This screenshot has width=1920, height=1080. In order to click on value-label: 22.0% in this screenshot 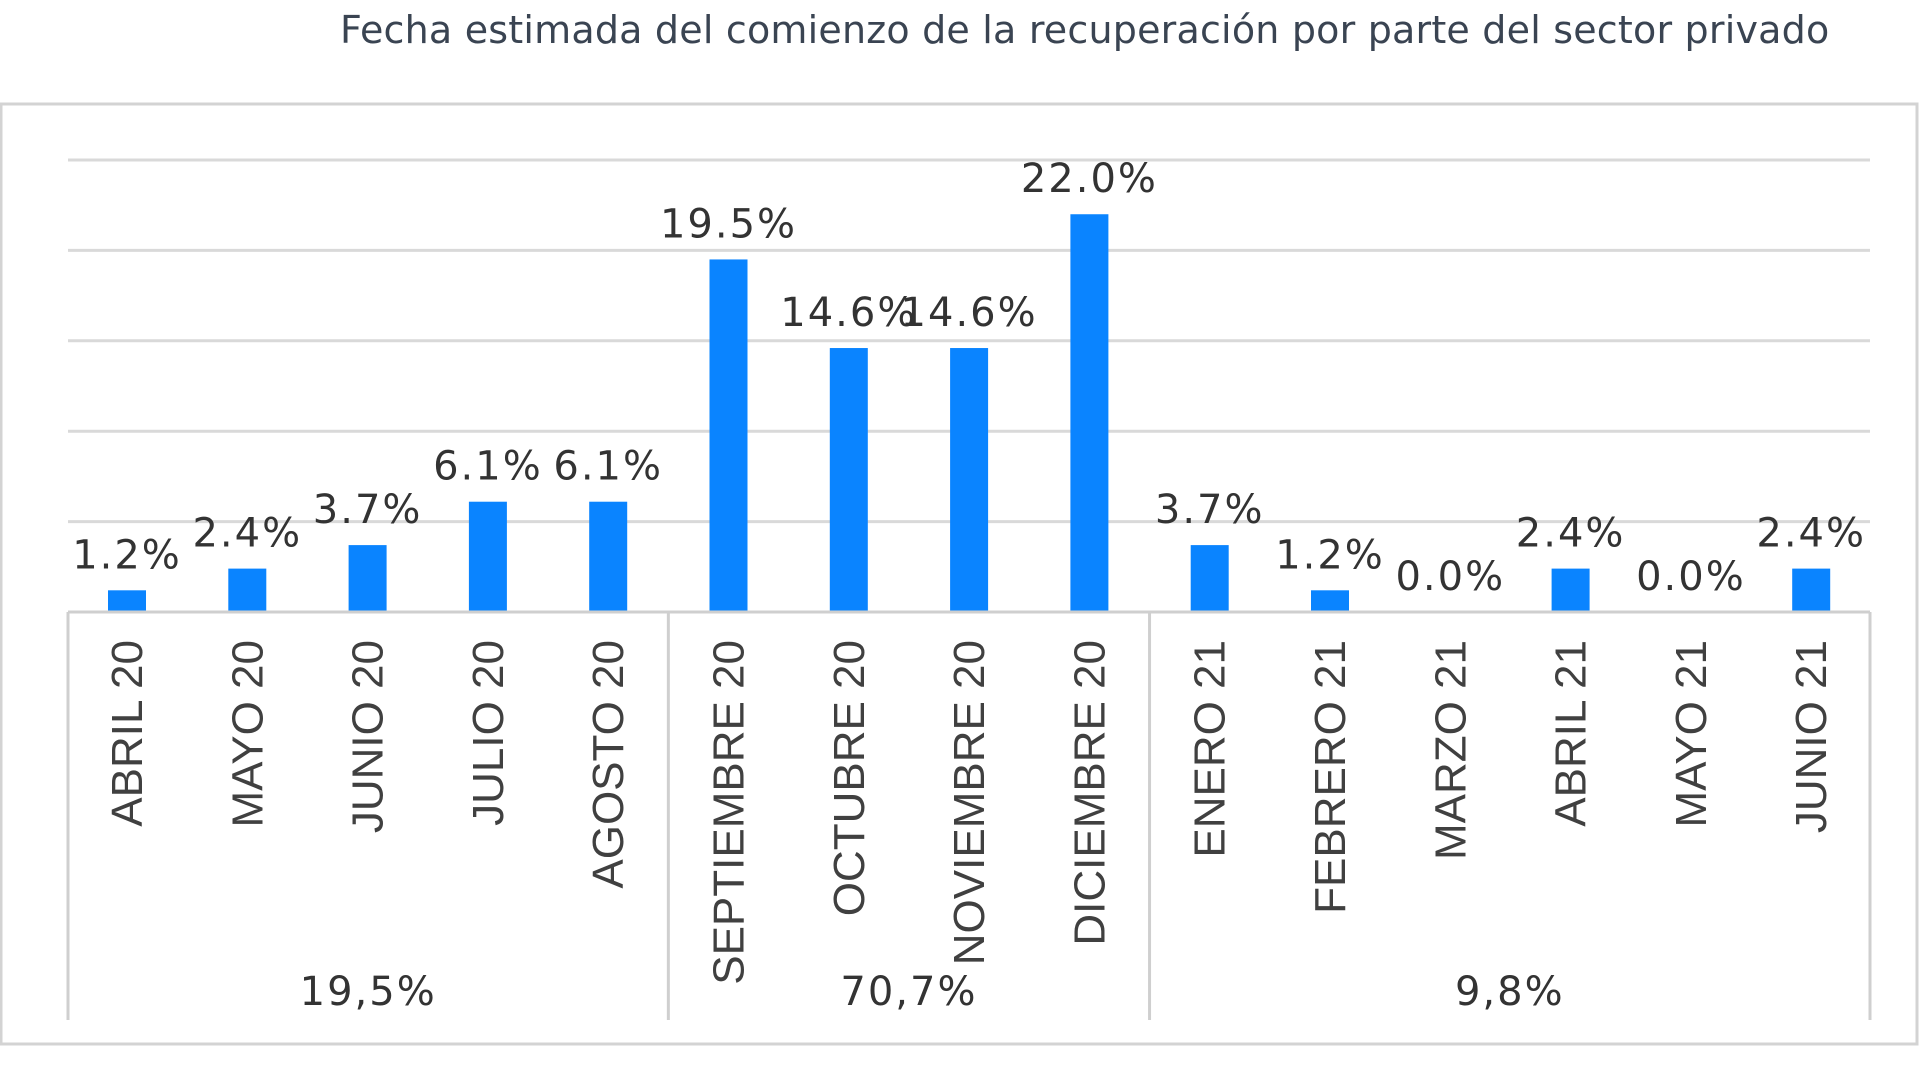, I will do `click(1089, 179)`.